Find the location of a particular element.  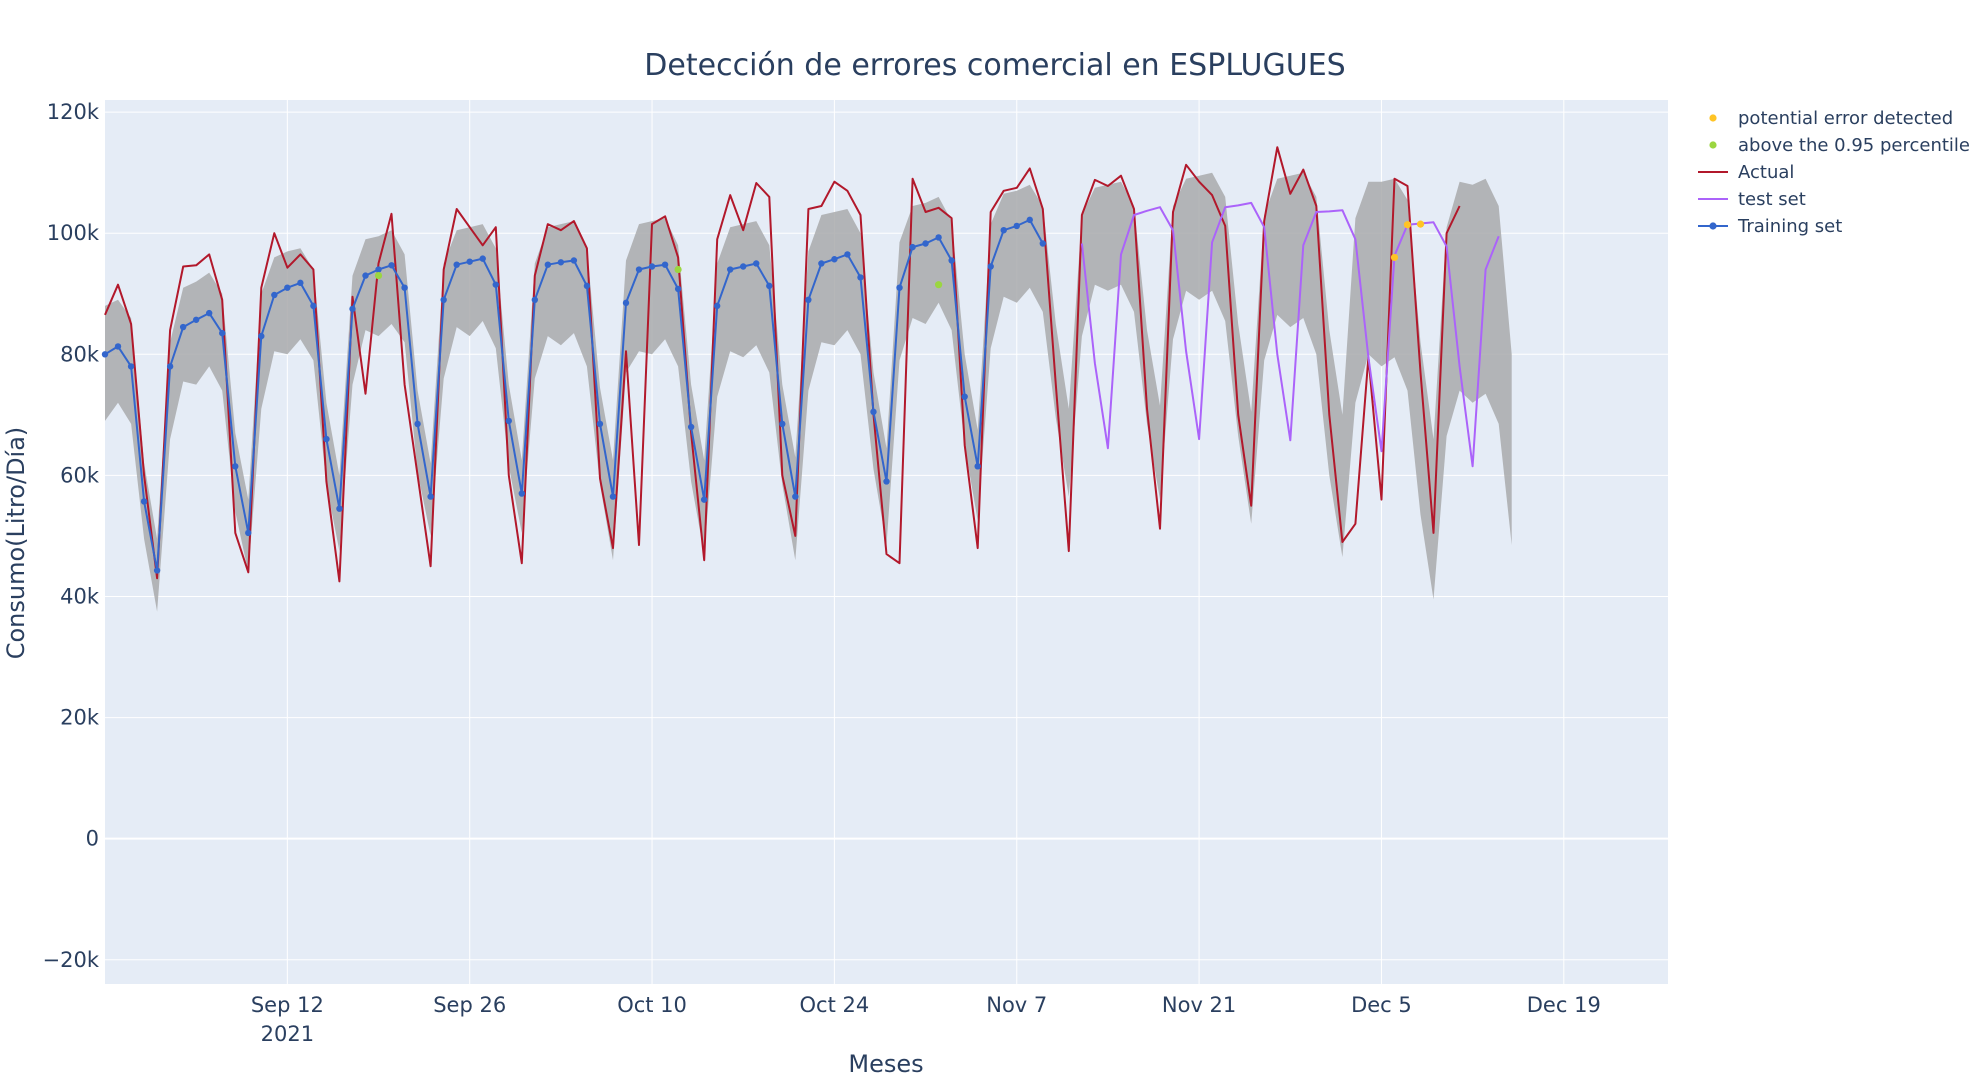

y-tick-label: 60k is located at coordinates (80, 475).